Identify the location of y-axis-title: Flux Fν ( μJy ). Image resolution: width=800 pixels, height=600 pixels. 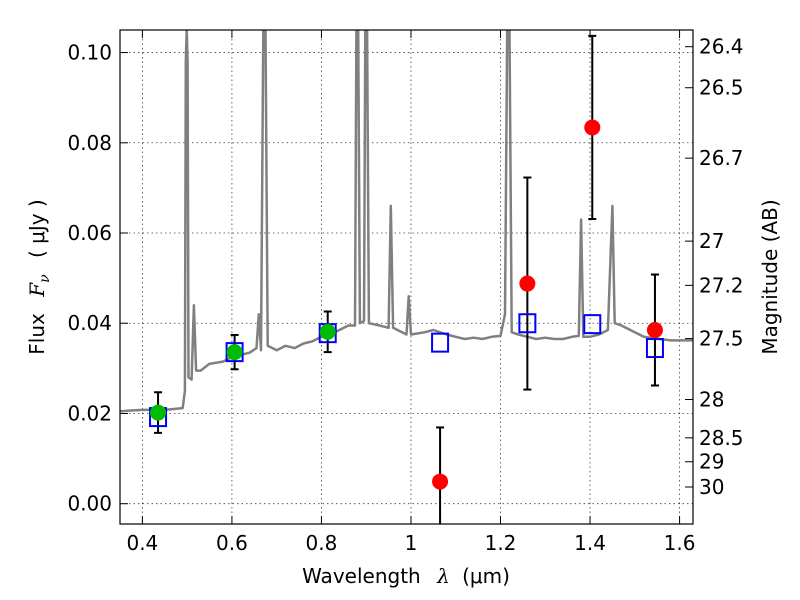
(39, 276).